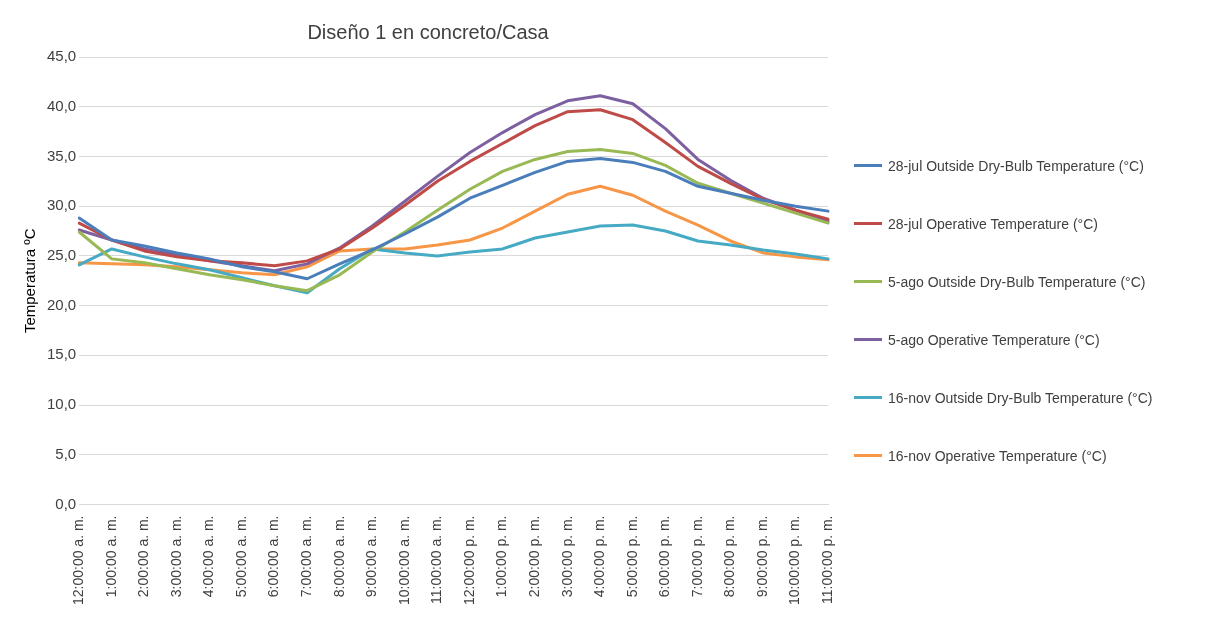 This screenshot has height=621, width=1209. Describe the element at coordinates (761, 556) in the screenshot. I see `x-tick-label: 9:00:00 p. m.` at that location.